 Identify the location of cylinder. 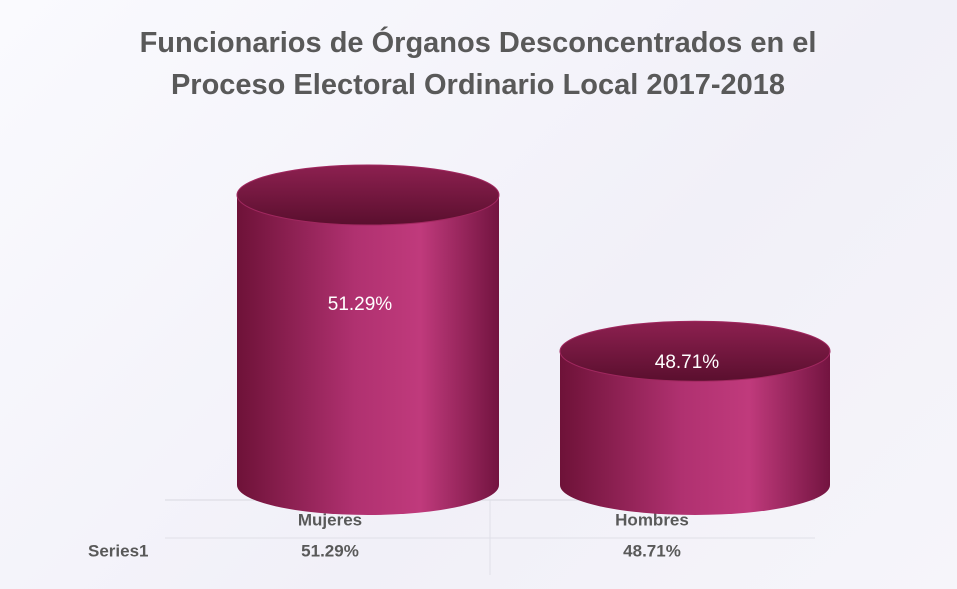
(695, 417).